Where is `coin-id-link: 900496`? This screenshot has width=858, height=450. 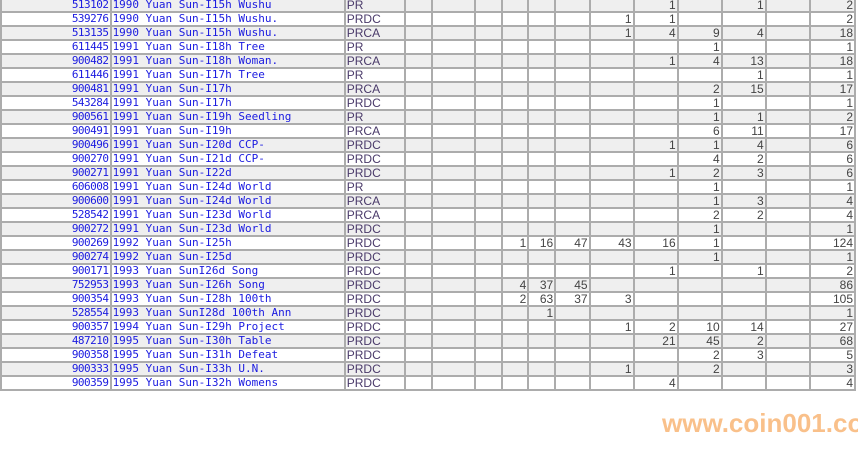
coin-id-link: 900496 is located at coordinates (56, 145).